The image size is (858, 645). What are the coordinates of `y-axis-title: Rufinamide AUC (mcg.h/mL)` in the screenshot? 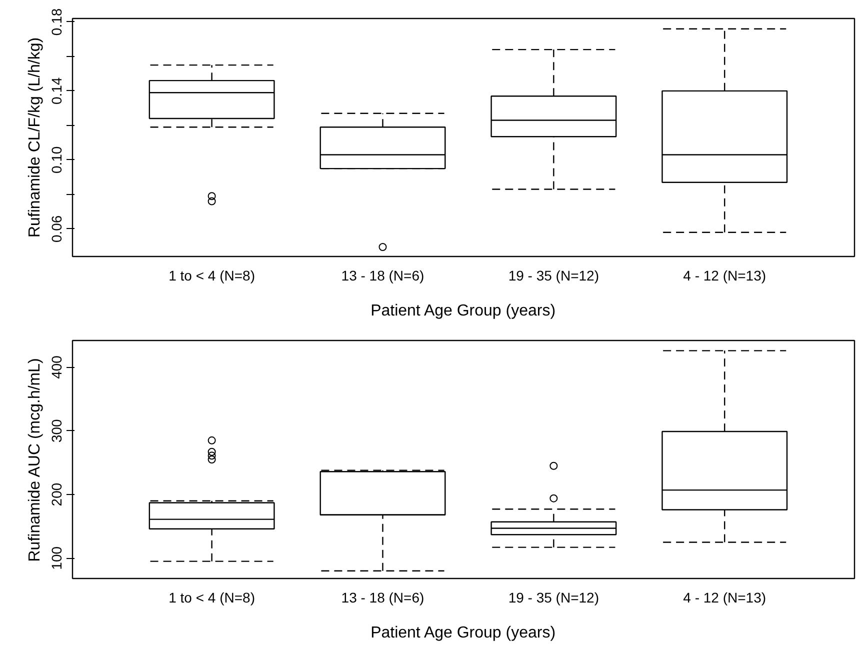 It's located at (35, 460).